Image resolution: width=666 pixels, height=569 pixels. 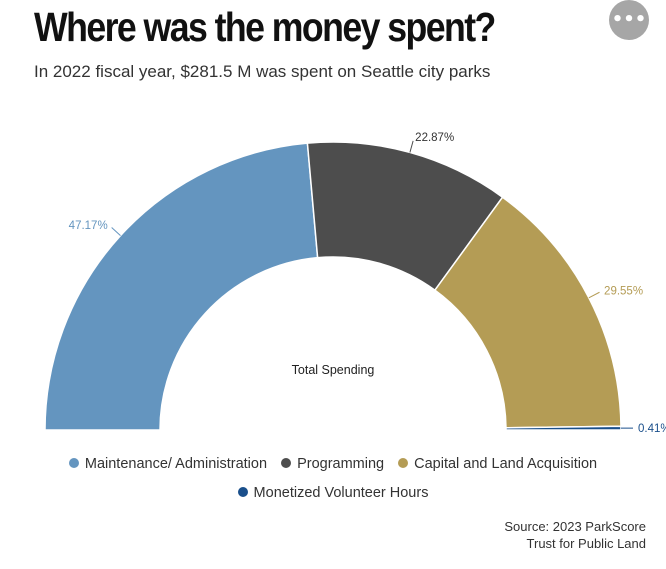 I want to click on slice-monetized-volunteer-hours, so click(x=563, y=428).